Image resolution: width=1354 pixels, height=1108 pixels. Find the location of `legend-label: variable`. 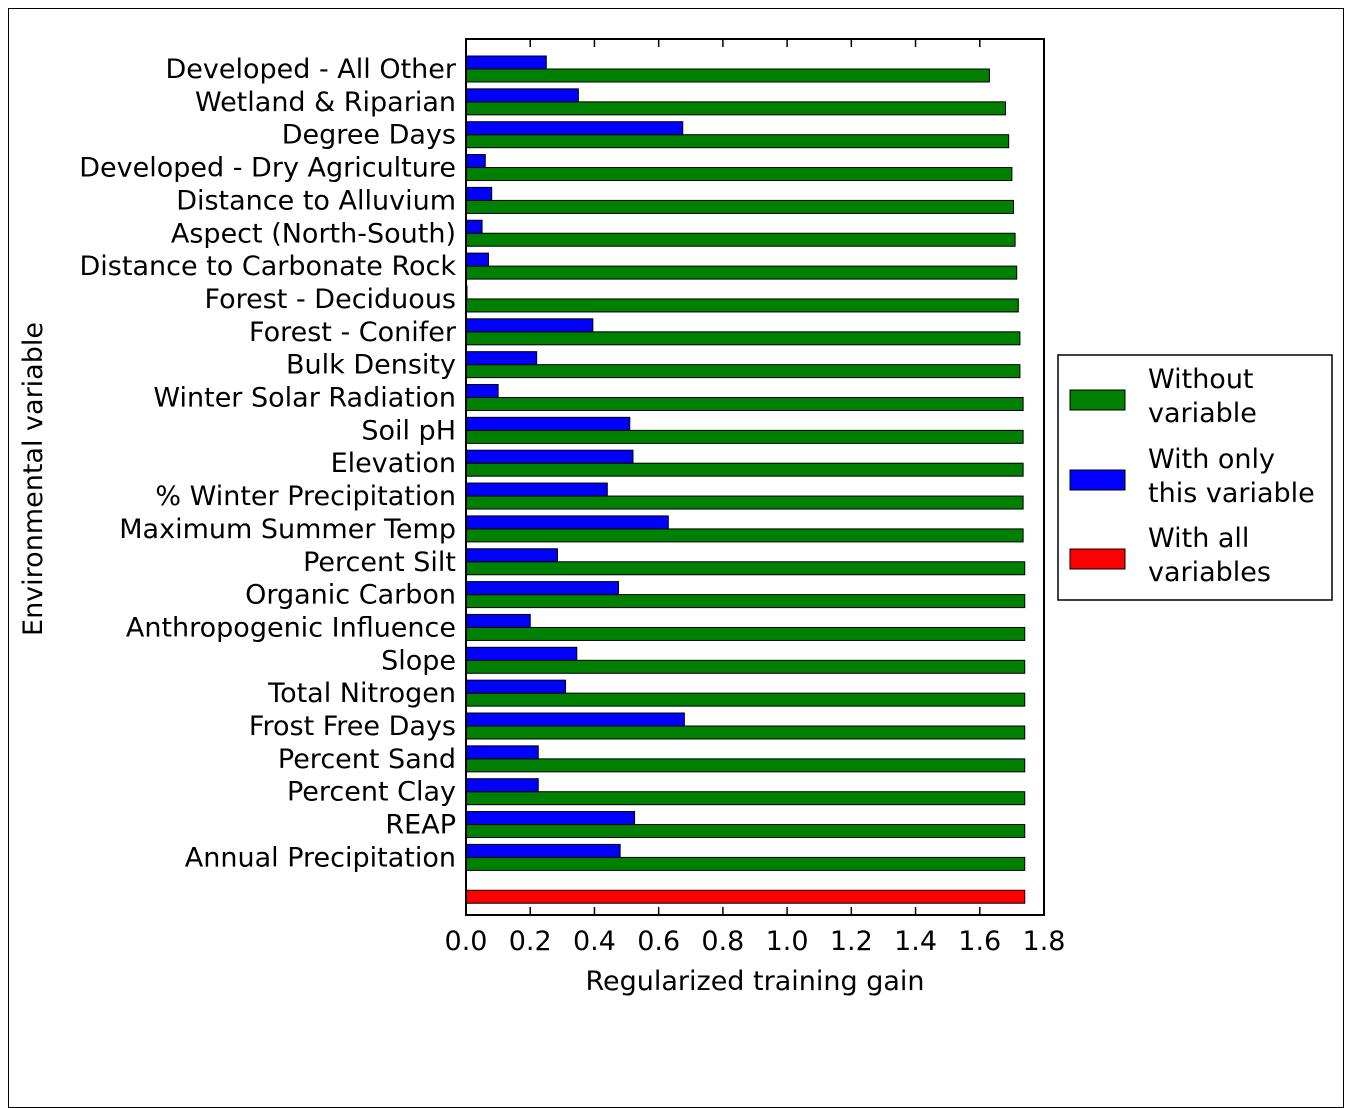

legend-label: variable is located at coordinates (1202, 413).